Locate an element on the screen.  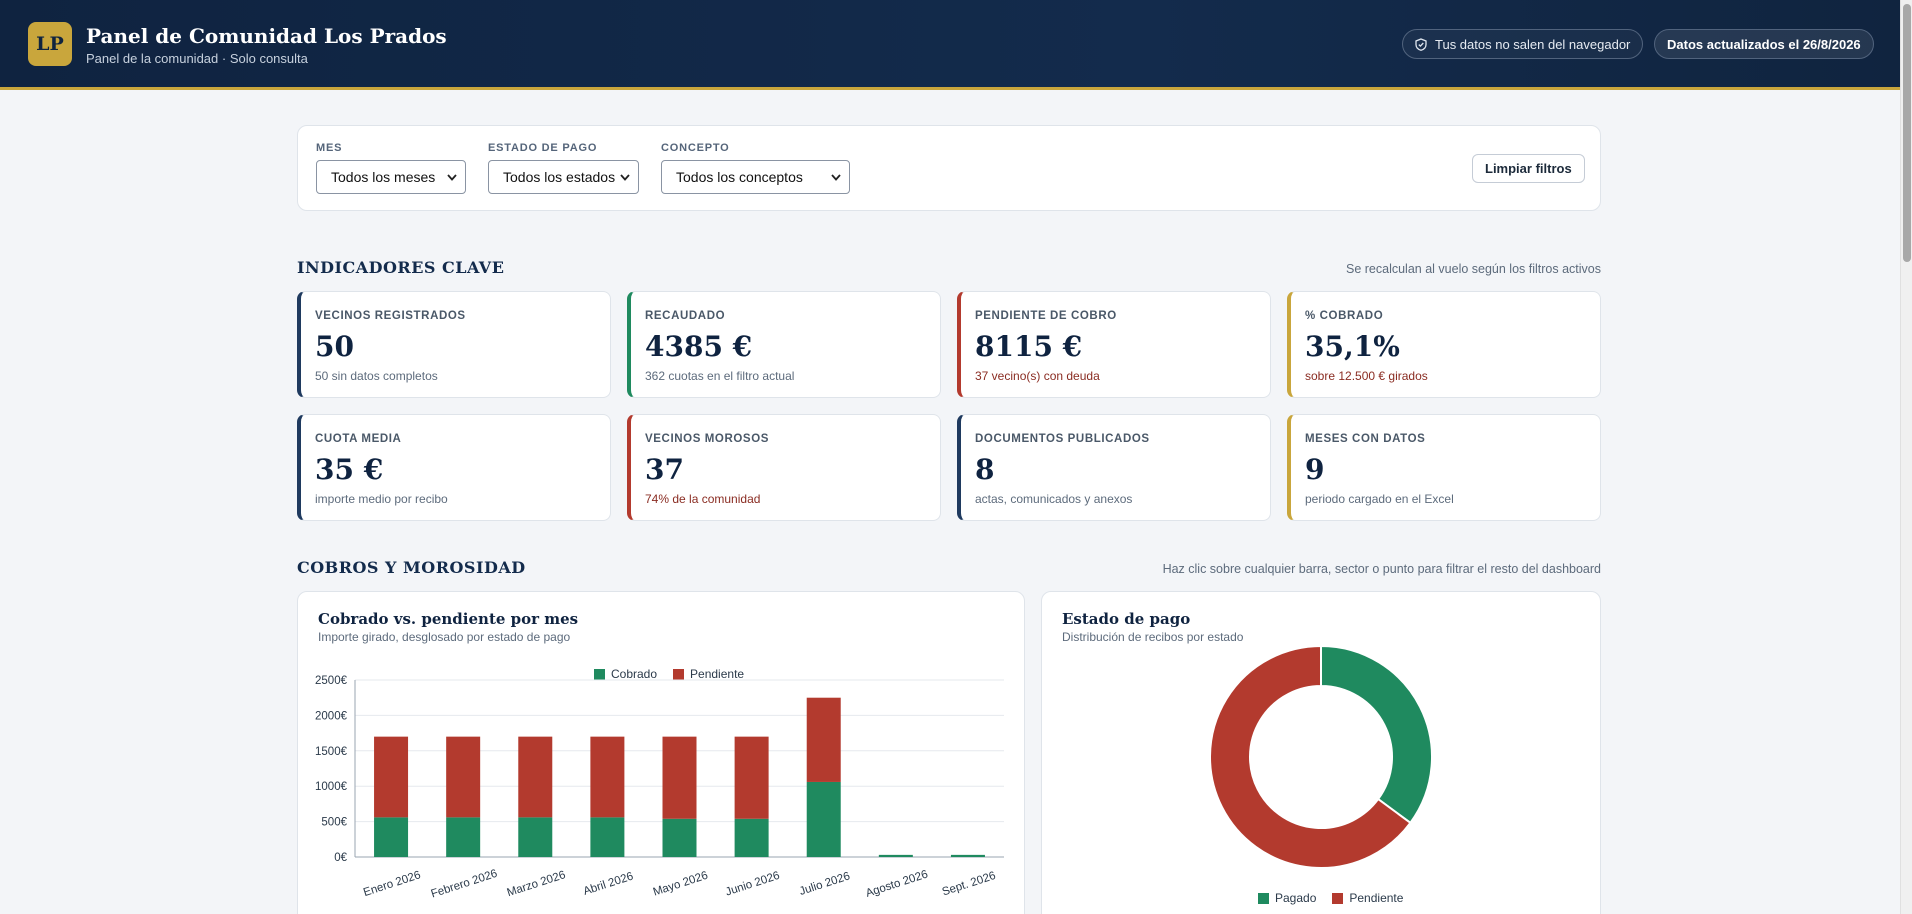
y-tick-label: 2000€ is located at coordinates (331, 716).